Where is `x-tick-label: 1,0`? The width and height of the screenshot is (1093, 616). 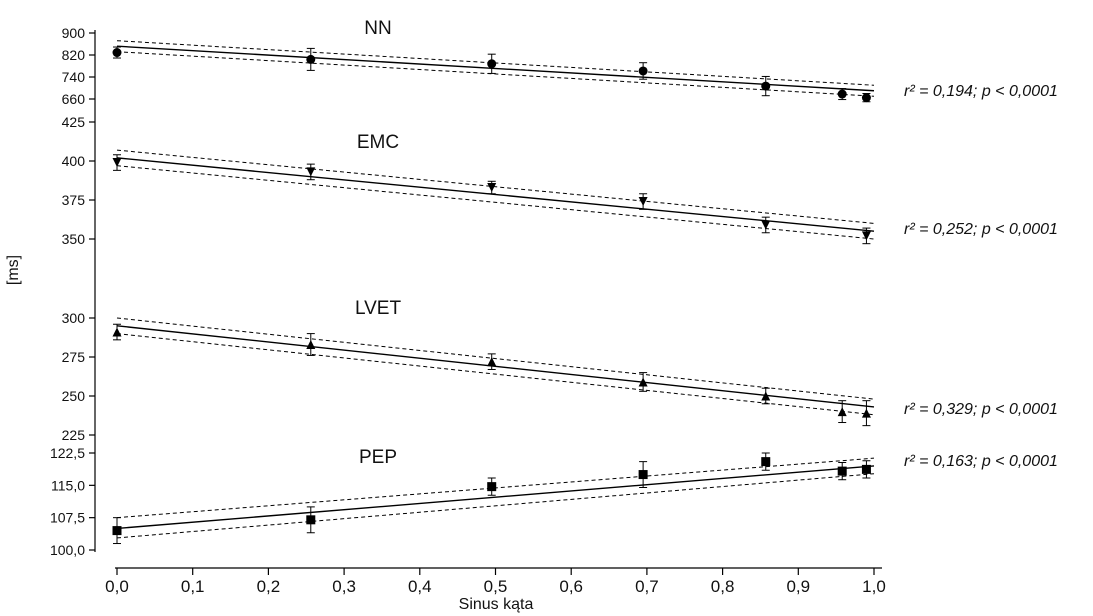
x-tick-label: 1,0 is located at coordinates (874, 586).